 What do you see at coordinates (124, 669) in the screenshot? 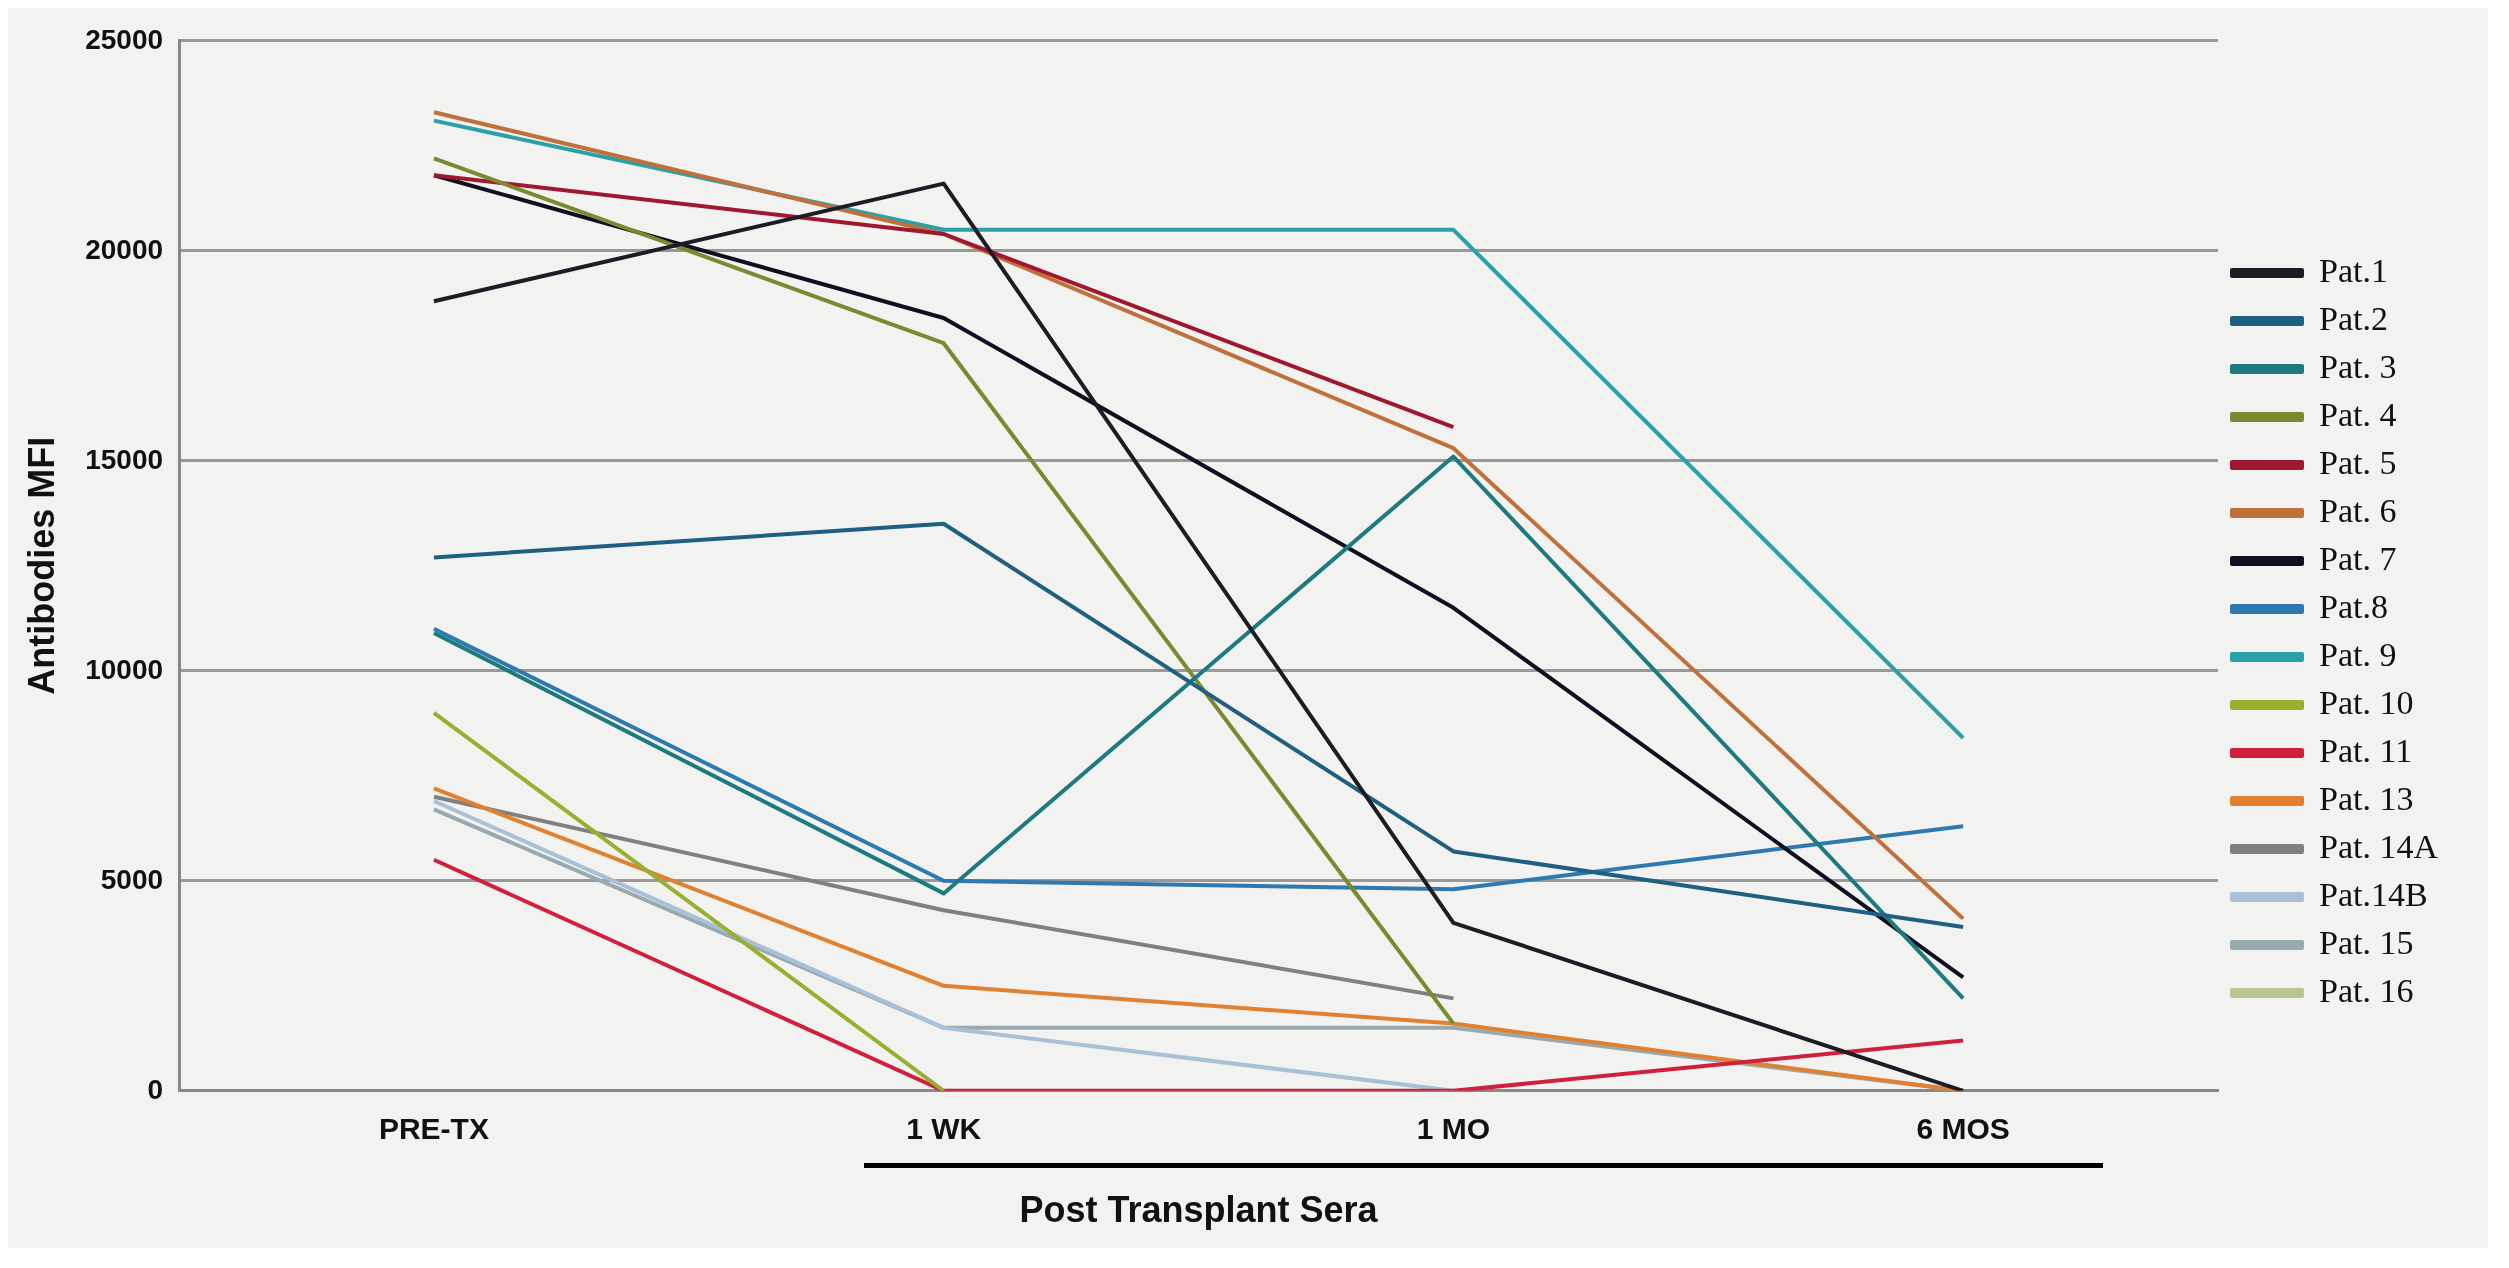
I see `y-tick-label: 10000` at bounding box center [124, 669].